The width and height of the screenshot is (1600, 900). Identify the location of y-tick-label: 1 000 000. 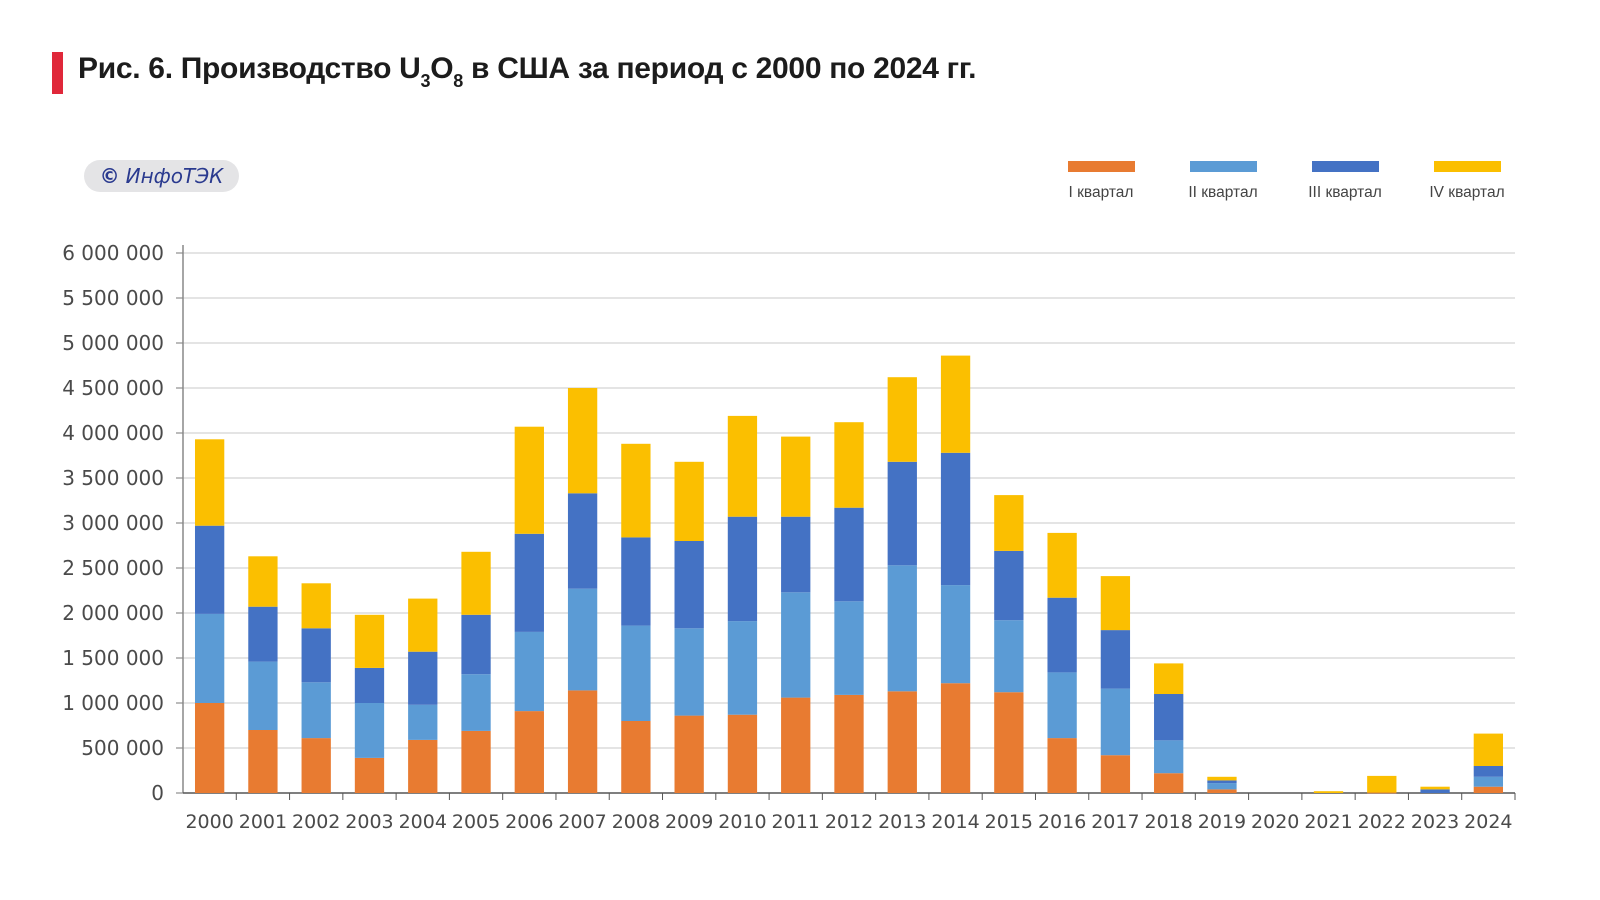
(113, 703).